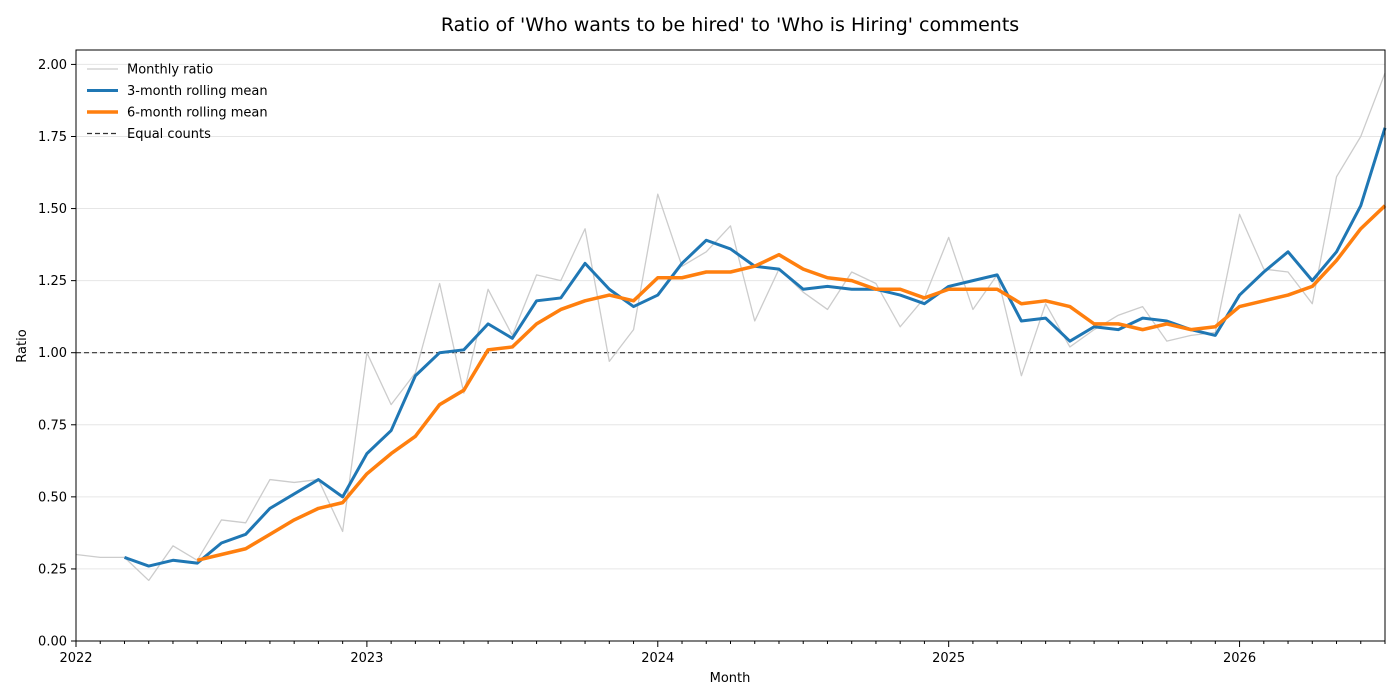  What do you see at coordinates (730, 678) in the screenshot?
I see `x-axis-title: Month` at bounding box center [730, 678].